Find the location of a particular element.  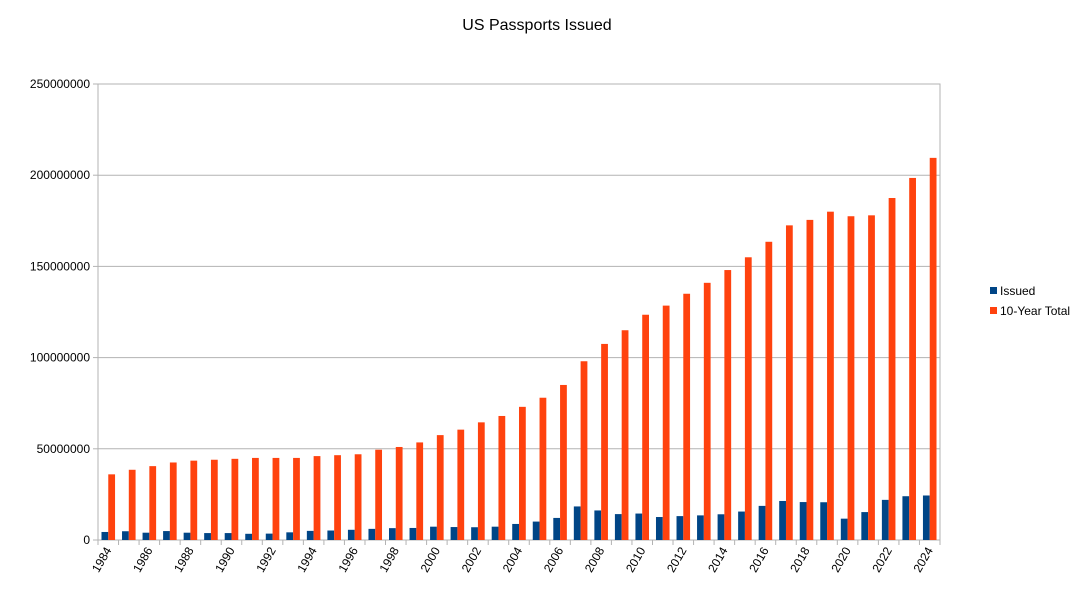

bar-10-year-total-2013 is located at coordinates (707, 411).